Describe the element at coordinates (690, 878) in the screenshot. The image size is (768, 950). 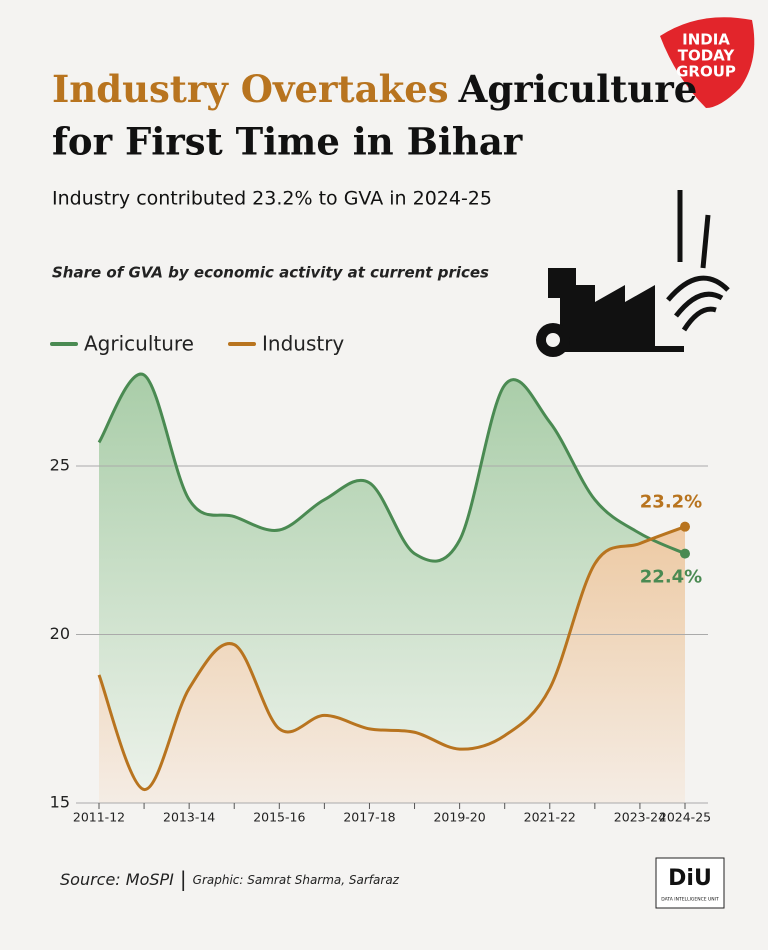
I see `badge: DiU` at that location.